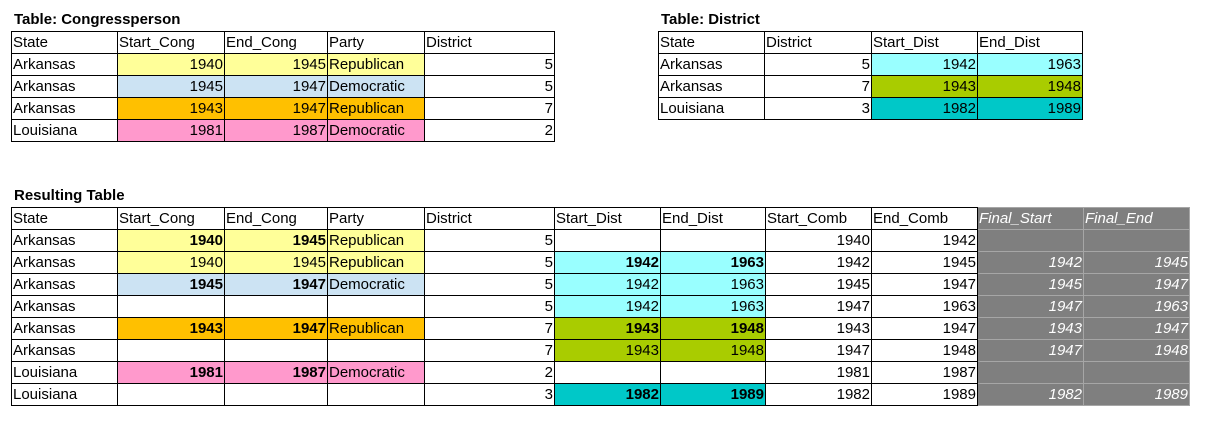 Image resolution: width=1212 pixels, height=430 pixels. Describe the element at coordinates (600, 240) in the screenshot. I see `table-row: Arkansas 1940 1945 Republican 5 1940 1942` at that location.